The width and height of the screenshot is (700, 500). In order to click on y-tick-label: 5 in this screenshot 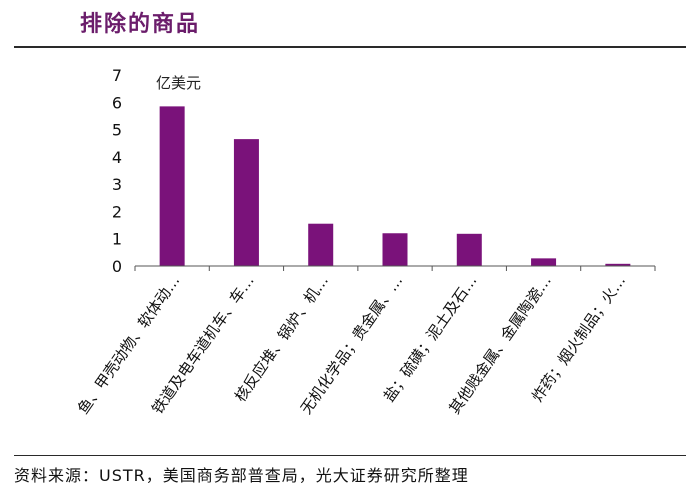, I will do `click(117, 130)`.